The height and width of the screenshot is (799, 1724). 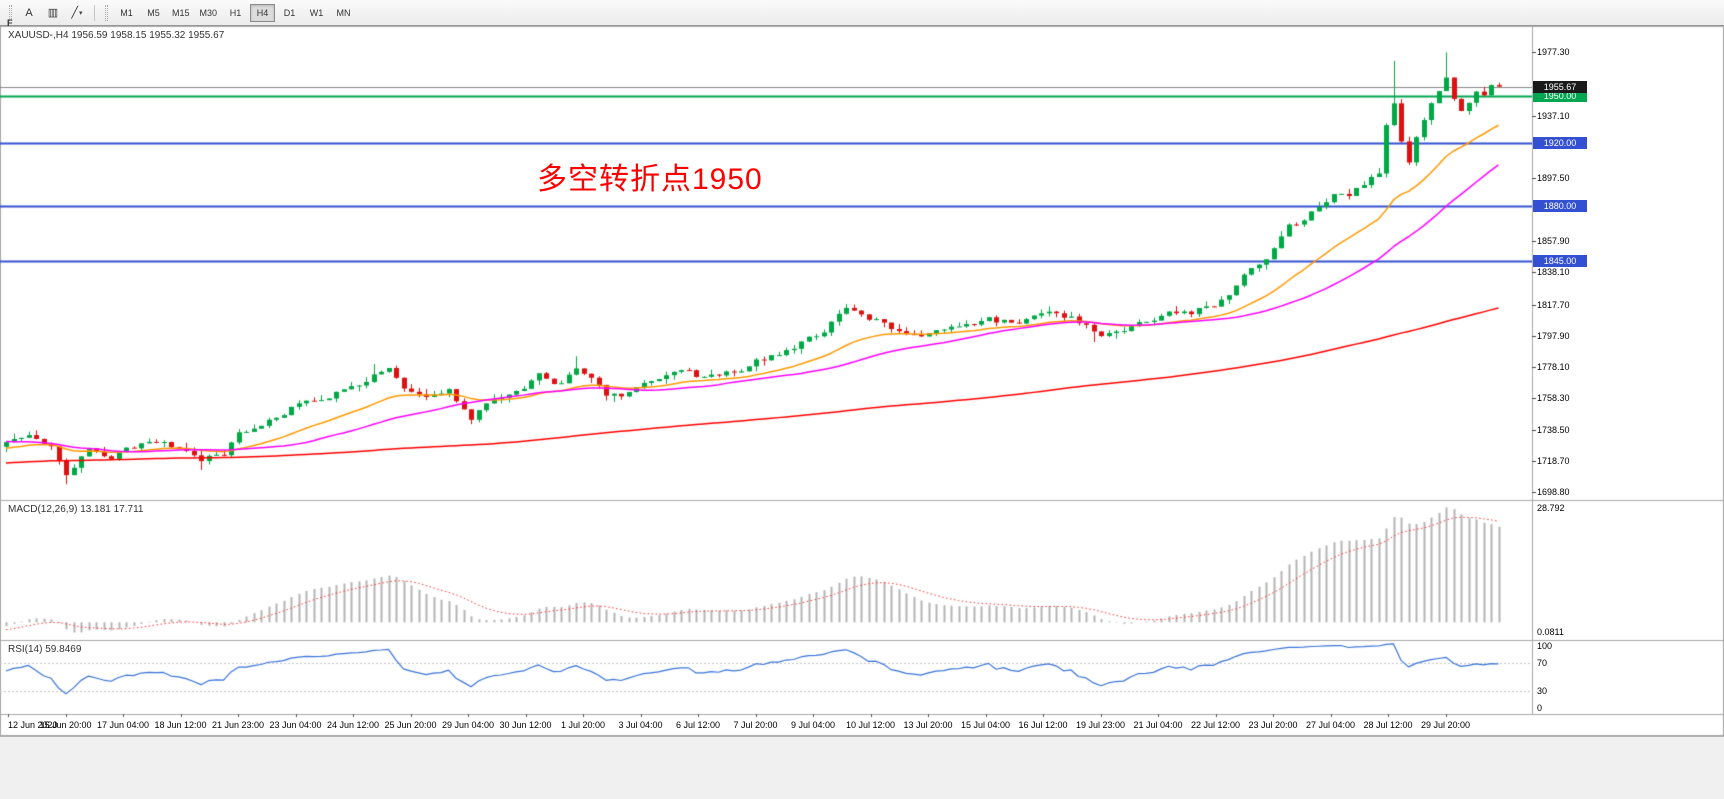 I want to click on chart-annotation: 多空转折点1950, so click(x=650, y=179).